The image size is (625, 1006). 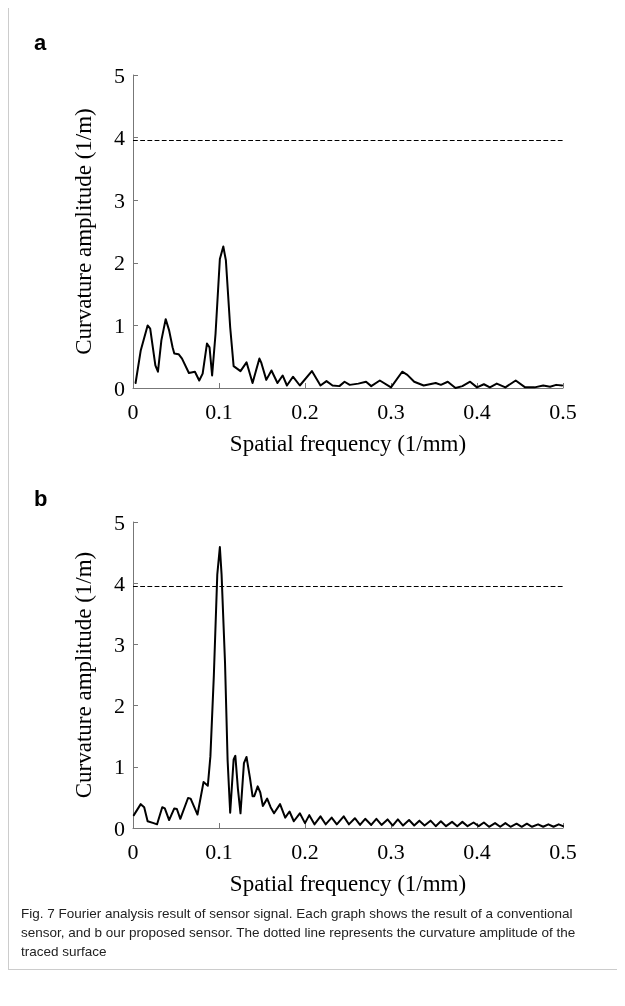 What do you see at coordinates (298, 933) in the screenshot?
I see `caption: Fig. 7 Fourier analysis result of sensor signal. Each graph shows the result of a conventional sensor, and b our proposed sensor. The dotted line represents the curvature amplitude of the traced surface` at bounding box center [298, 933].